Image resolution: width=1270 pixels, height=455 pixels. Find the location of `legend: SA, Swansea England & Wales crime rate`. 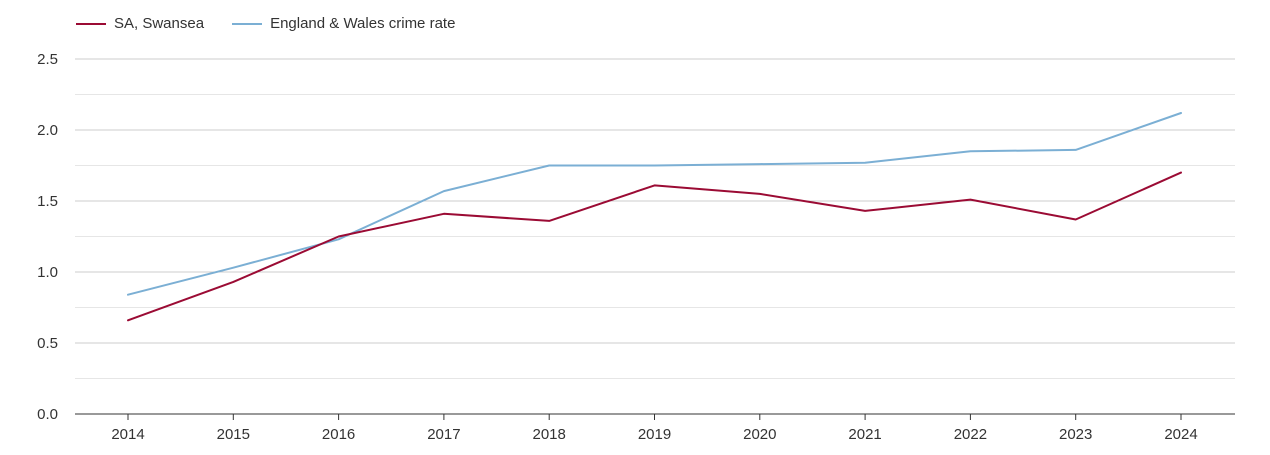

legend: SA, Swansea England & Wales crime rate is located at coordinates (279, 23).